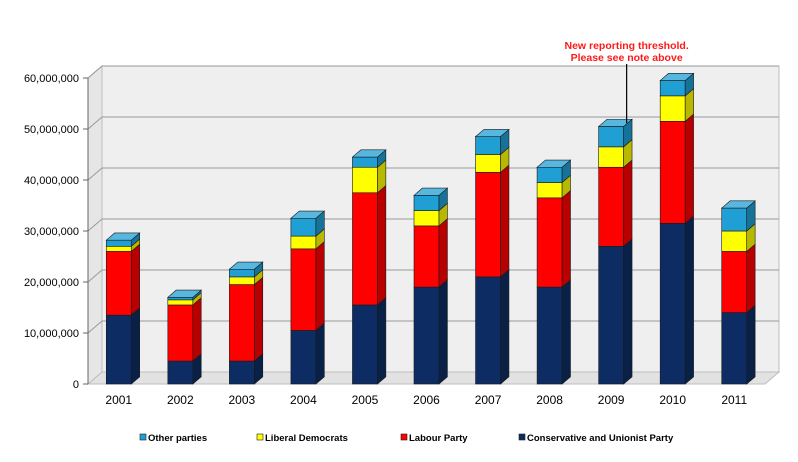 This screenshot has height=462, width=798. What do you see at coordinates (365, 400) in the screenshot?
I see `x-tick-label: 2005` at bounding box center [365, 400].